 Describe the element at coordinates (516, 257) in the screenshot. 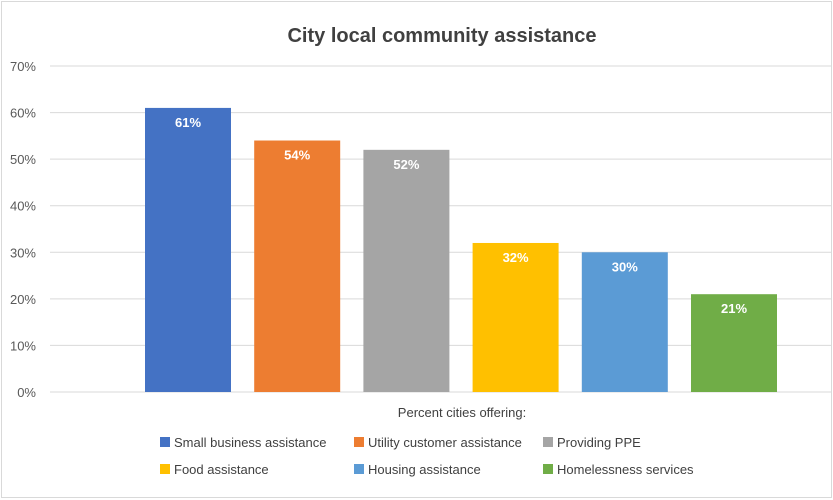

I see `data-label: 32%` at that location.